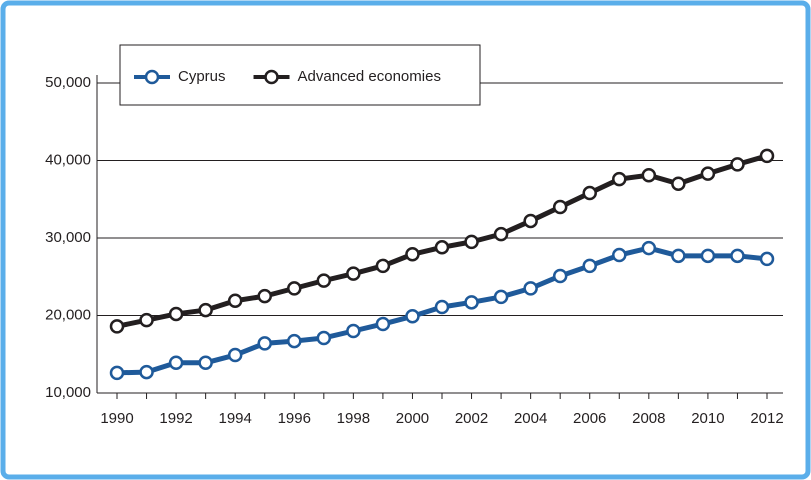 The image size is (811, 480). Describe the element at coordinates (766, 418) in the screenshot. I see `x-tick-label: 2012` at that location.